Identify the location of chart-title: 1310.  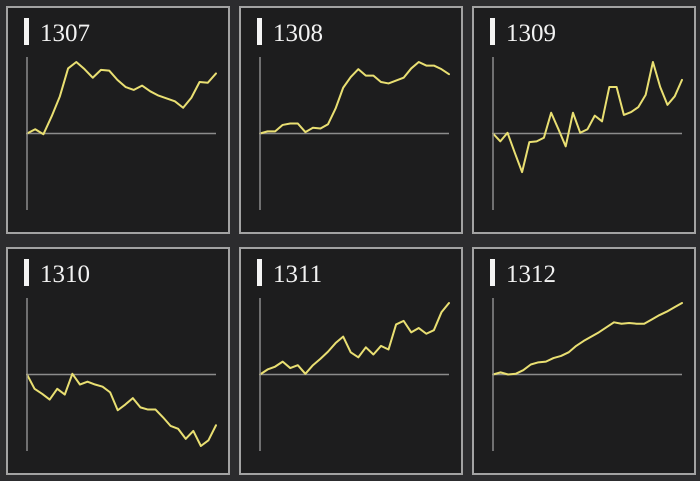
(65, 275).